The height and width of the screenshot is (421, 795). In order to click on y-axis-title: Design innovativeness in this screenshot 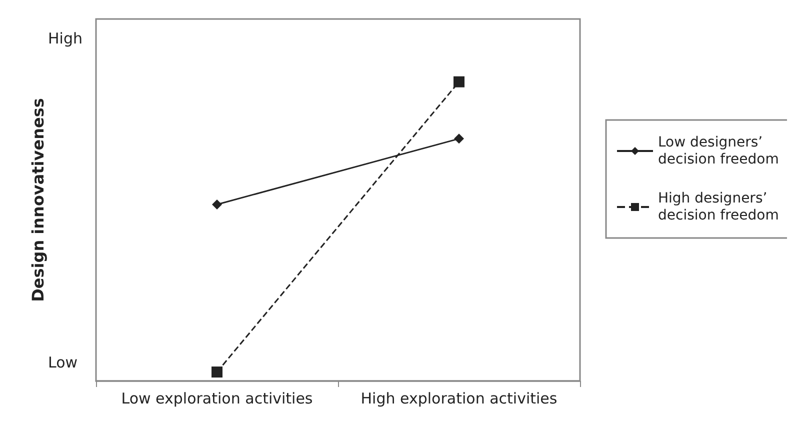, I will do `click(38, 200)`.